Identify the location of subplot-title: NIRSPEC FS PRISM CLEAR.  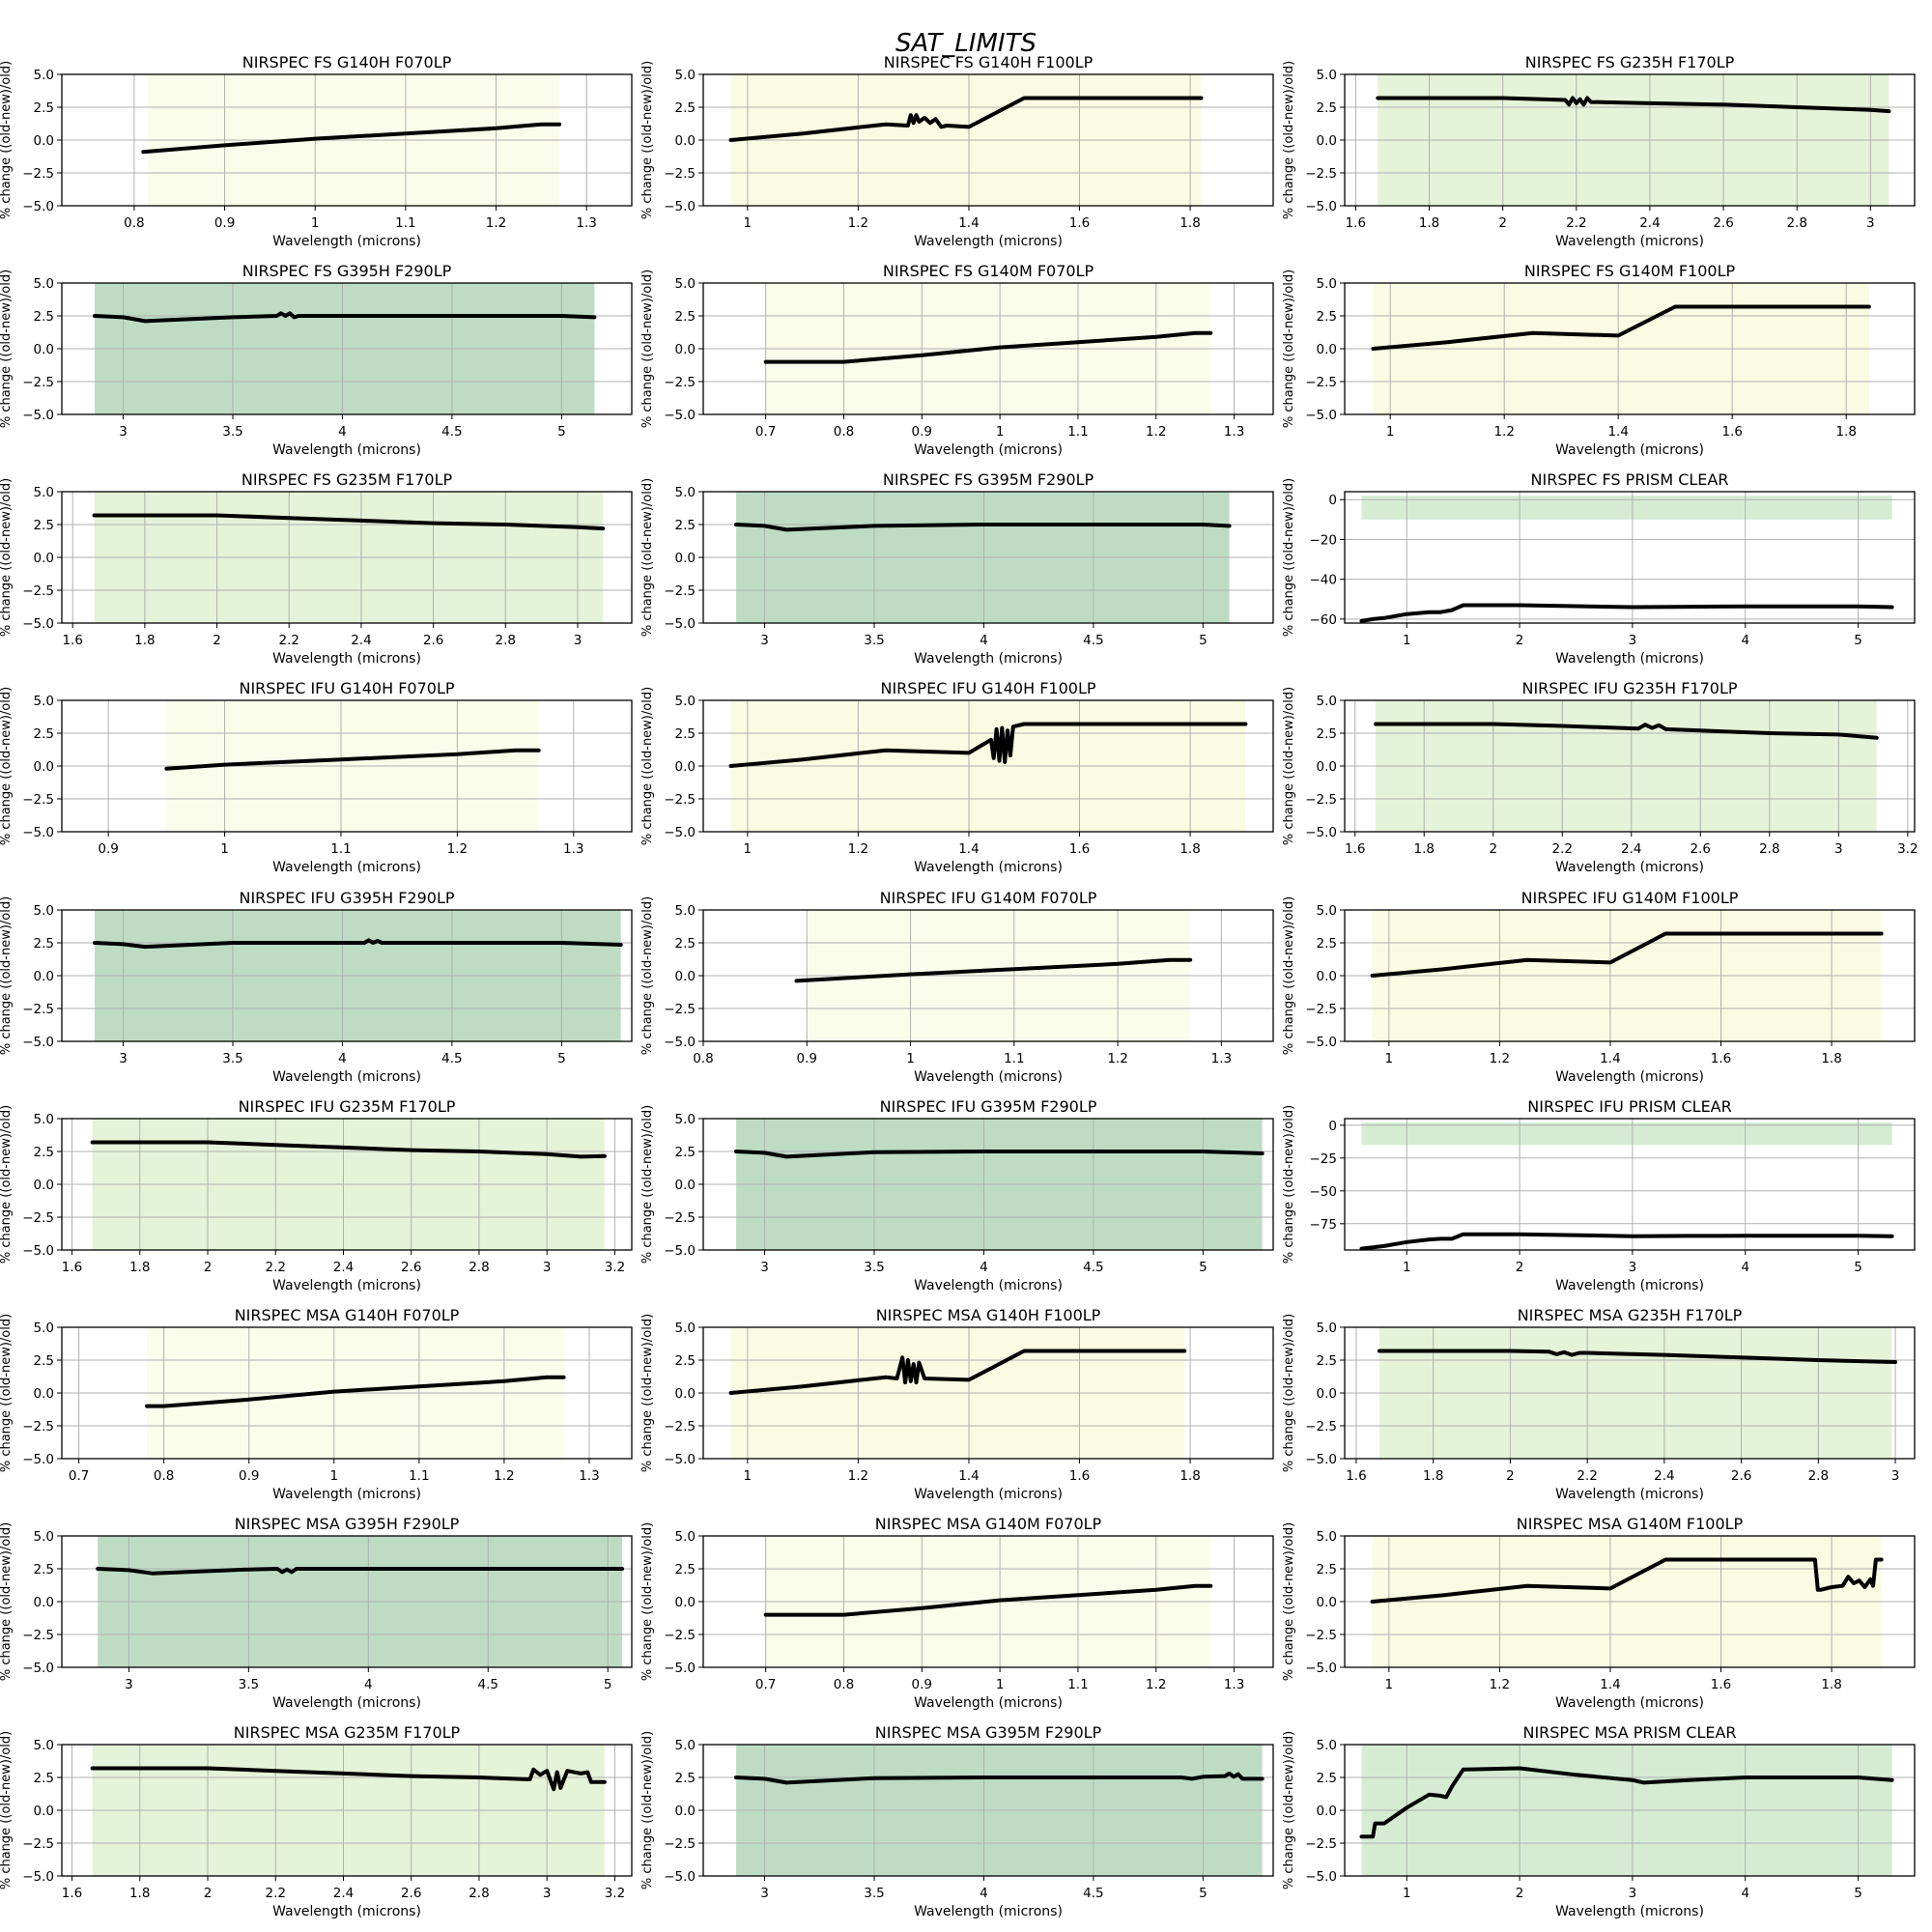
(1630, 479).